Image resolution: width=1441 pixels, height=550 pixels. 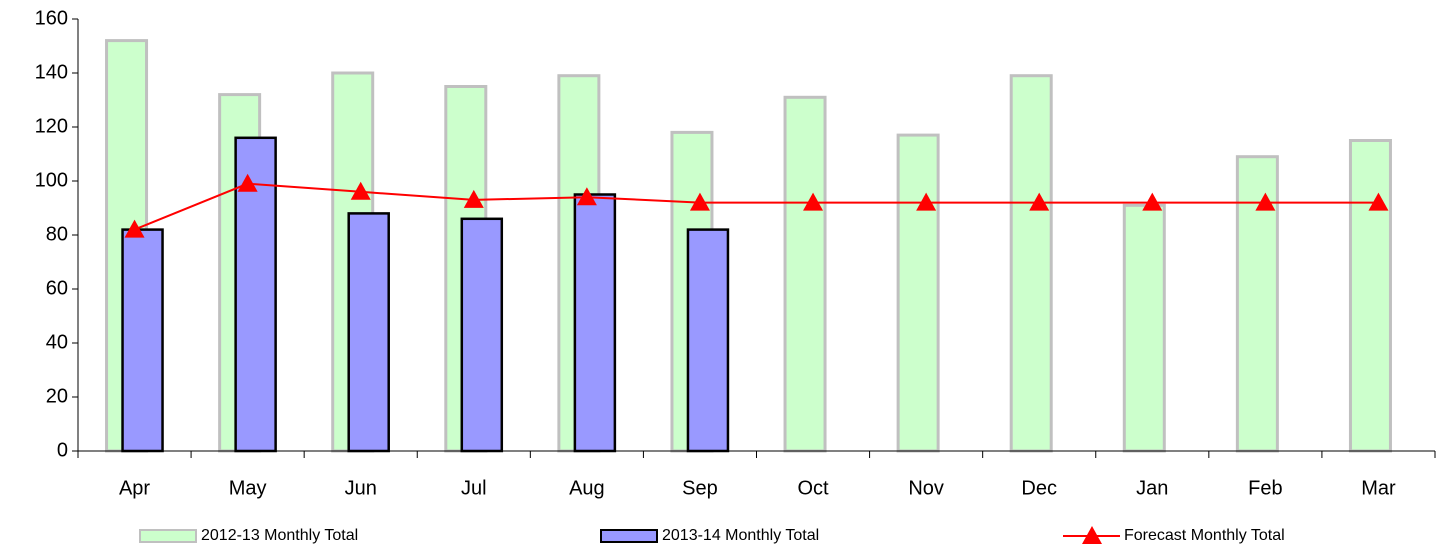 What do you see at coordinates (248, 488) in the screenshot?
I see `x-tick-label: May` at bounding box center [248, 488].